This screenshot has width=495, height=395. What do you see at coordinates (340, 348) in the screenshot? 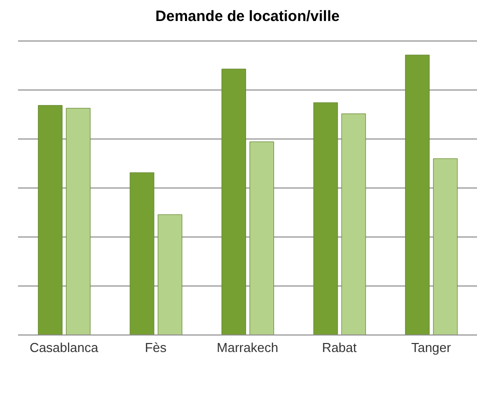
I see `x-tick-label: Rabat` at bounding box center [340, 348].